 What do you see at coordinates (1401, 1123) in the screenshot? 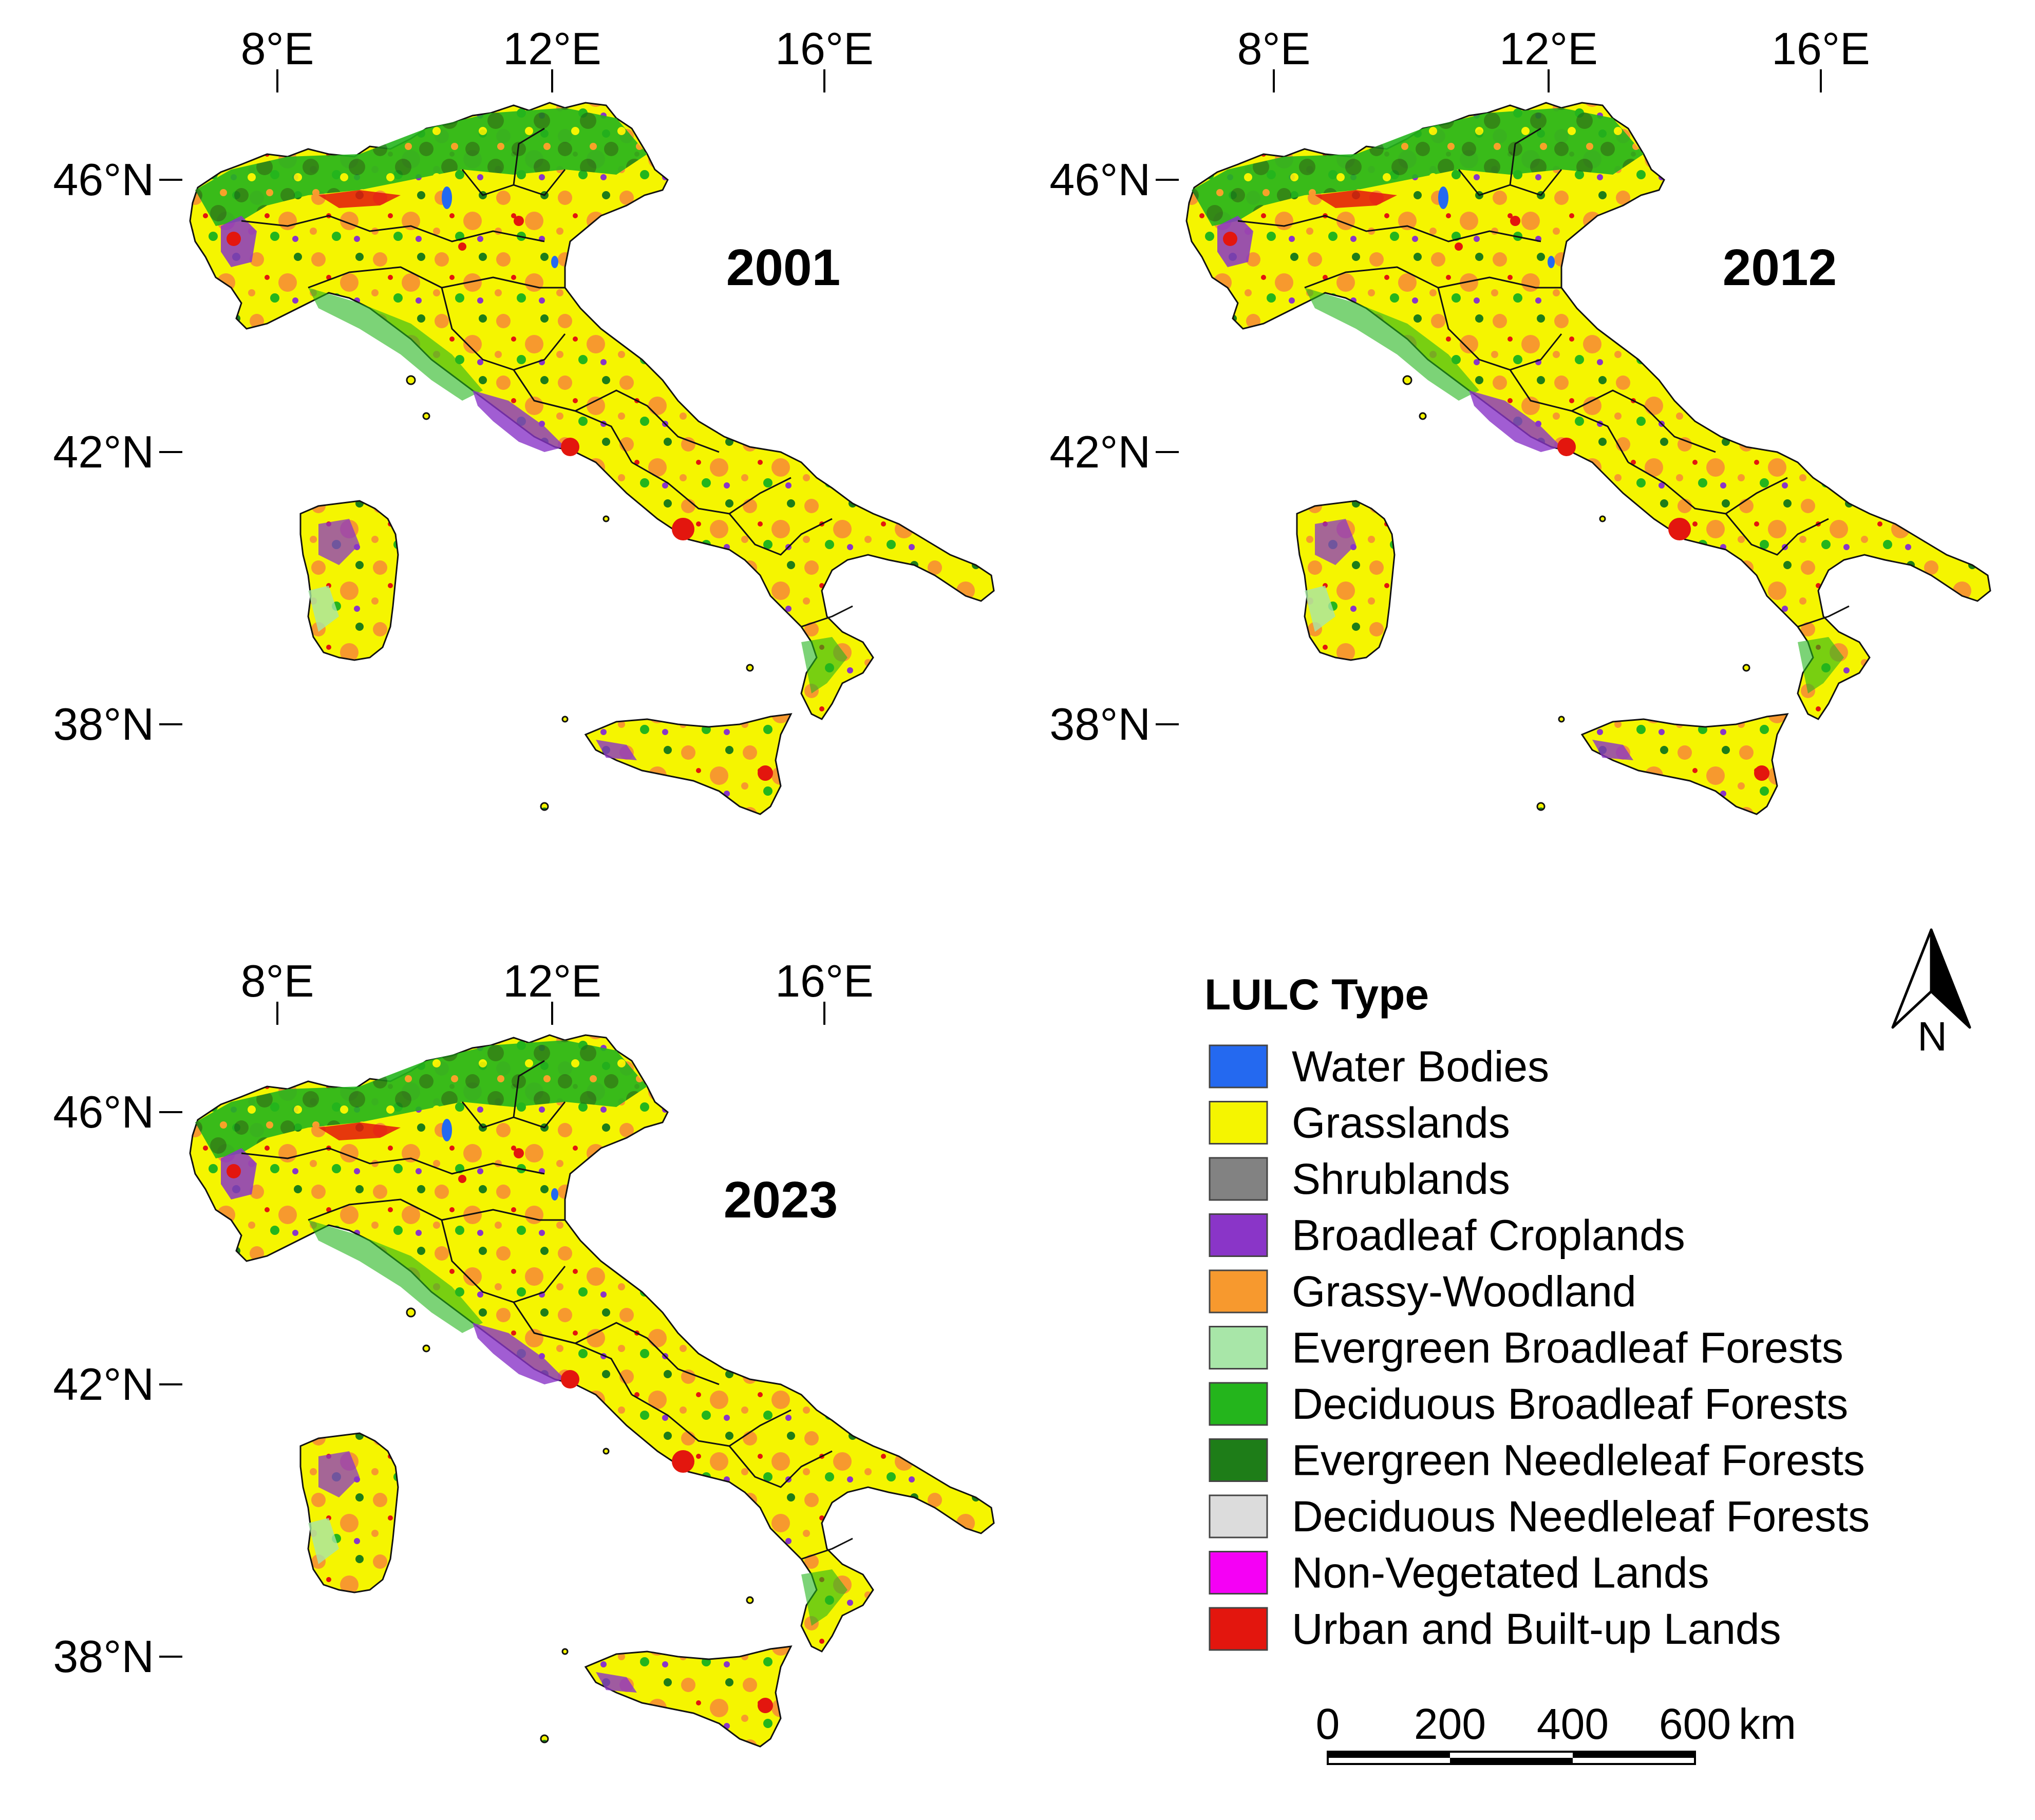
I see `legend-label: Grasslands` at bounding box center [1401, 1123].